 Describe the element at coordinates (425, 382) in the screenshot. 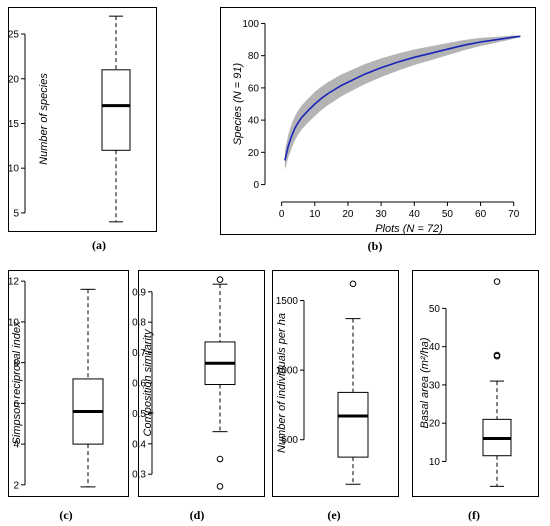

I see `y-axis-label: Basal area (m²/ha)` at that location.